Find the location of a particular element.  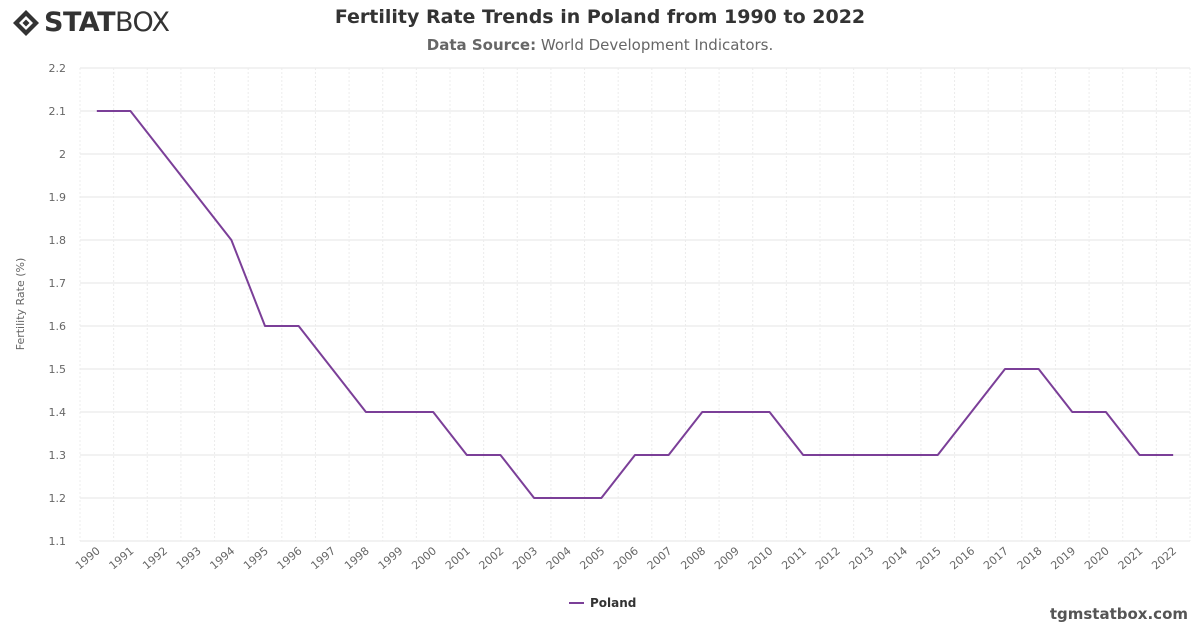

x-tick-label: 1997 is located at coordinates (323, 558).